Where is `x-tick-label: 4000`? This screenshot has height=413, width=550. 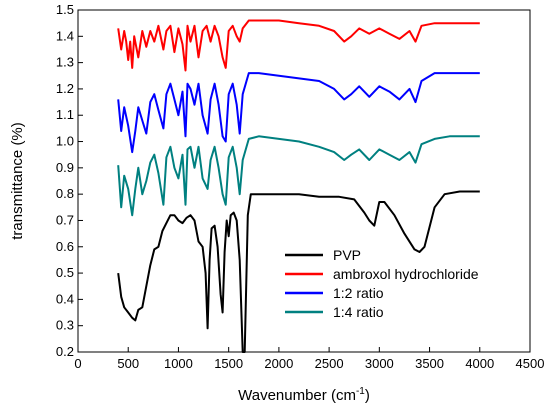 x-tick-label: 4000 is located at coordinates (479, 363).